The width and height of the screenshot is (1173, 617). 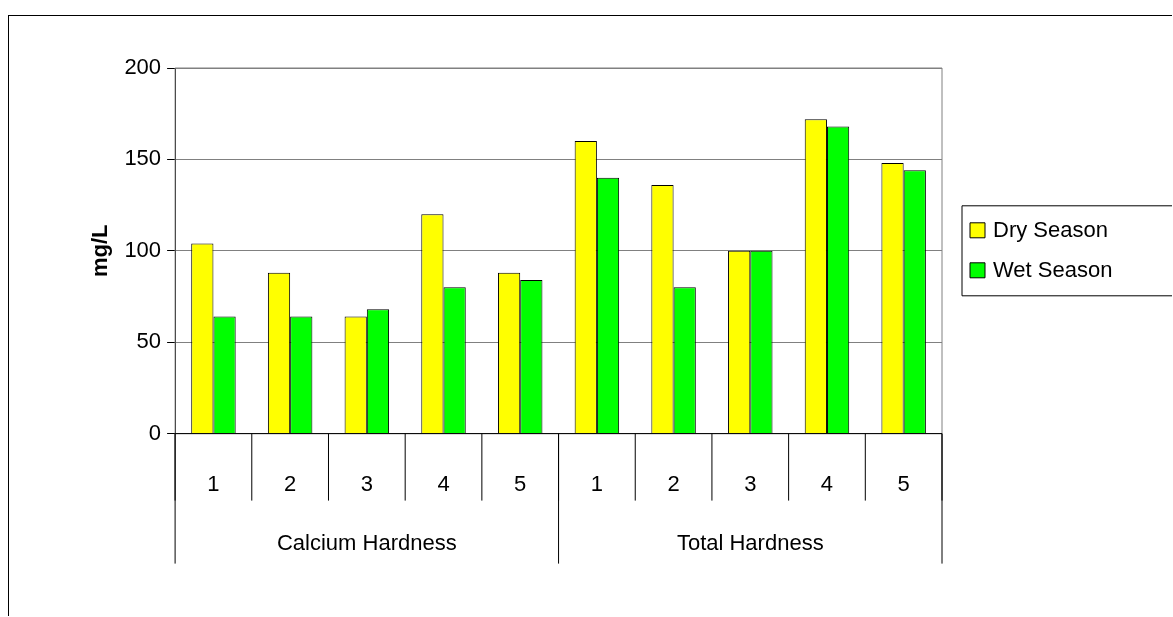 I want to click on legend-label: Wet Season, so click(x=1053, y=269).